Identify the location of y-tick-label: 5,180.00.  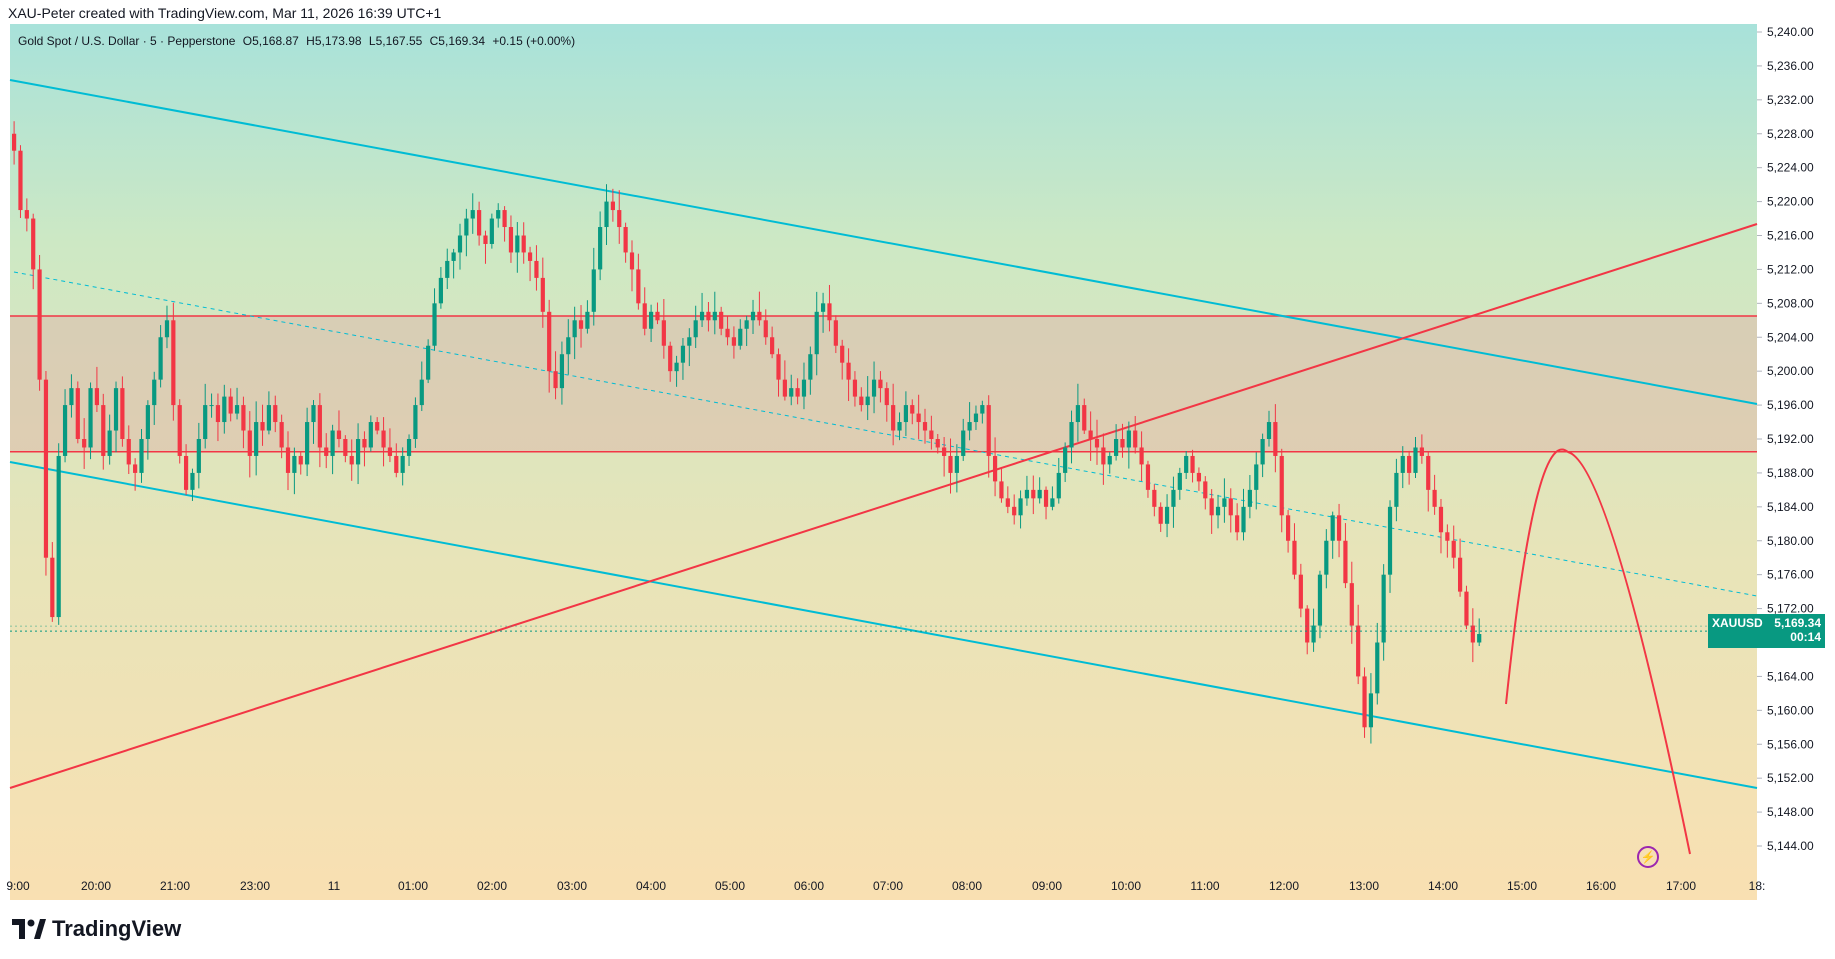
(1790, 541).